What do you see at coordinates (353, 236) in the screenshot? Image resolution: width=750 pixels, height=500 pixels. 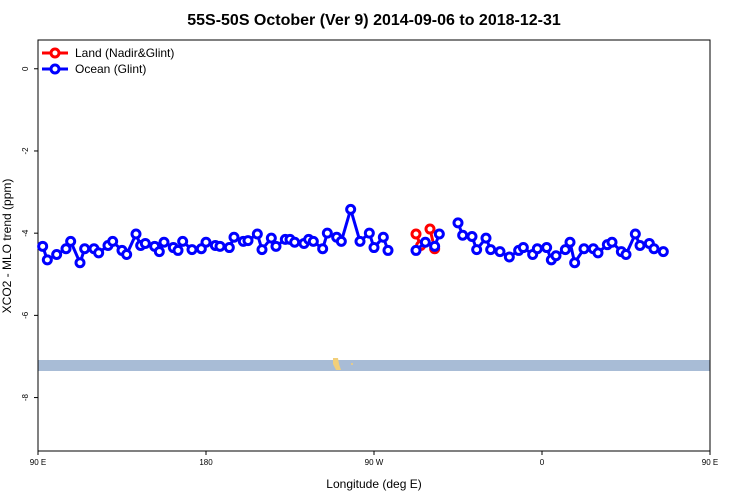 I see `series-layer` at bounding box center [353, 236].